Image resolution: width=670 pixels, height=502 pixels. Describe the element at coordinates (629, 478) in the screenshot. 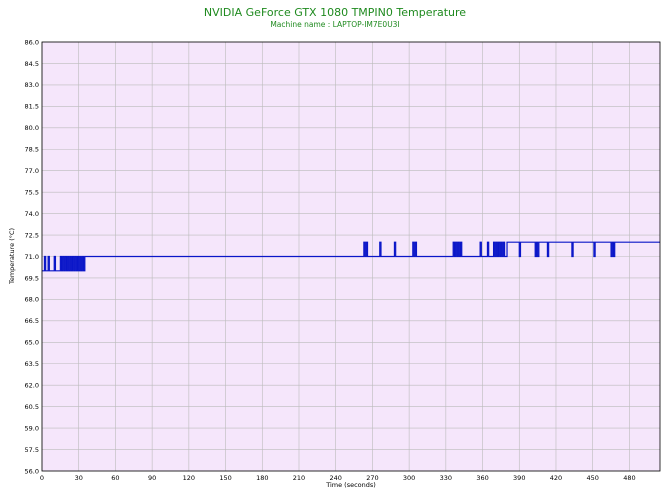

I see `x-tick-label: 480` at that location.